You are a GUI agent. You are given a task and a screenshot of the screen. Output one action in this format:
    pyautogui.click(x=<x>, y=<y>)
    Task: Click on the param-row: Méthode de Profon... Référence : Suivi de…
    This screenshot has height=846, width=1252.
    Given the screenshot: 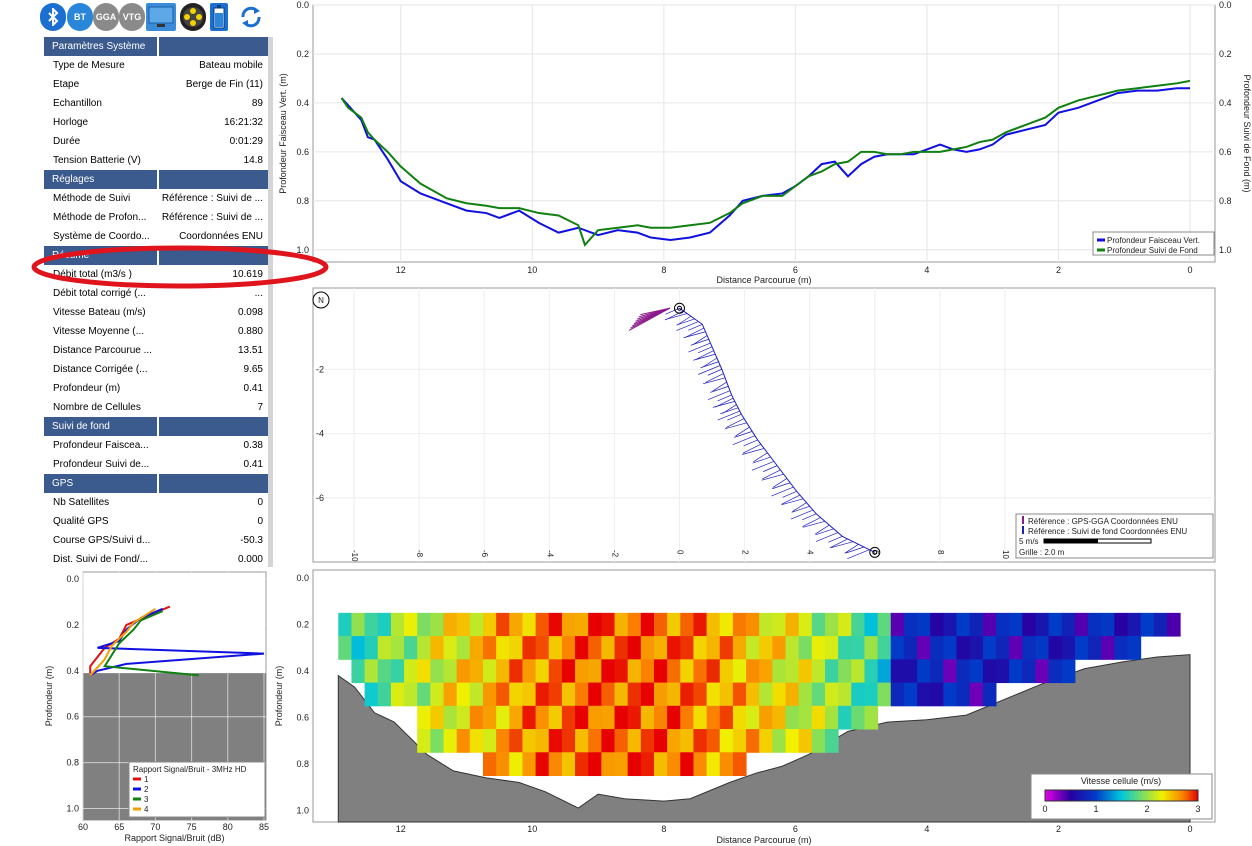 What is the action you would take?
    pyautogui.click(x=155, y=217)
    